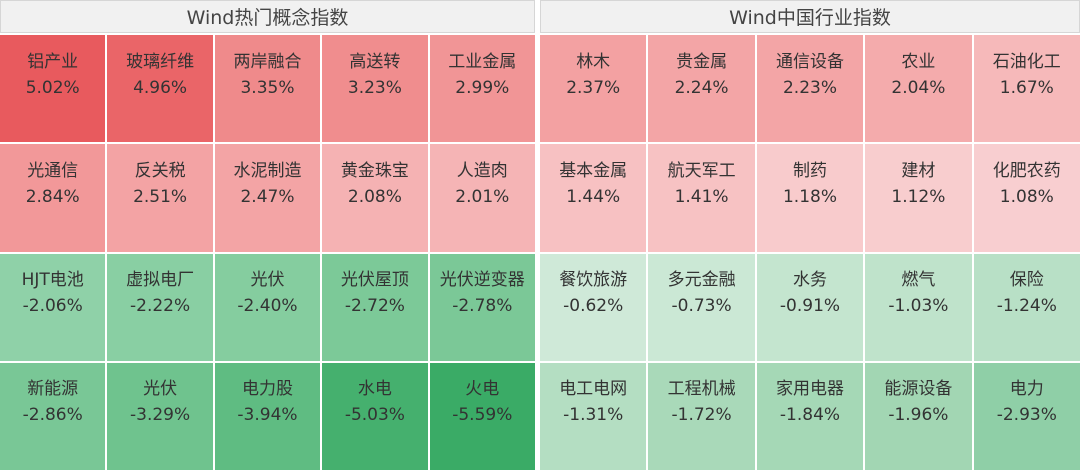 The height and width of the screenshot is (474, 1080). Describe the element at coordinates (1026, 61) in the screenshot. I see `index-name: 石油化工` at that location.